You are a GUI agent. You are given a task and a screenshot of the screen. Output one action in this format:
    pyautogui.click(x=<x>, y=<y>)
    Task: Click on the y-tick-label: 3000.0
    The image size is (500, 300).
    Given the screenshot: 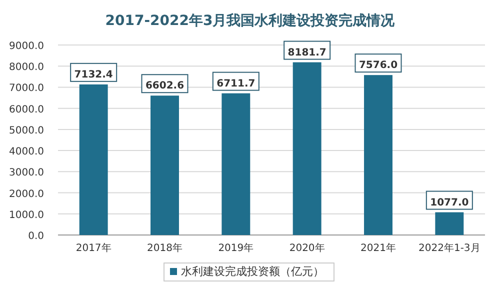 What is the action you would take?
    pyautogui.click(x=26, y=173)
    